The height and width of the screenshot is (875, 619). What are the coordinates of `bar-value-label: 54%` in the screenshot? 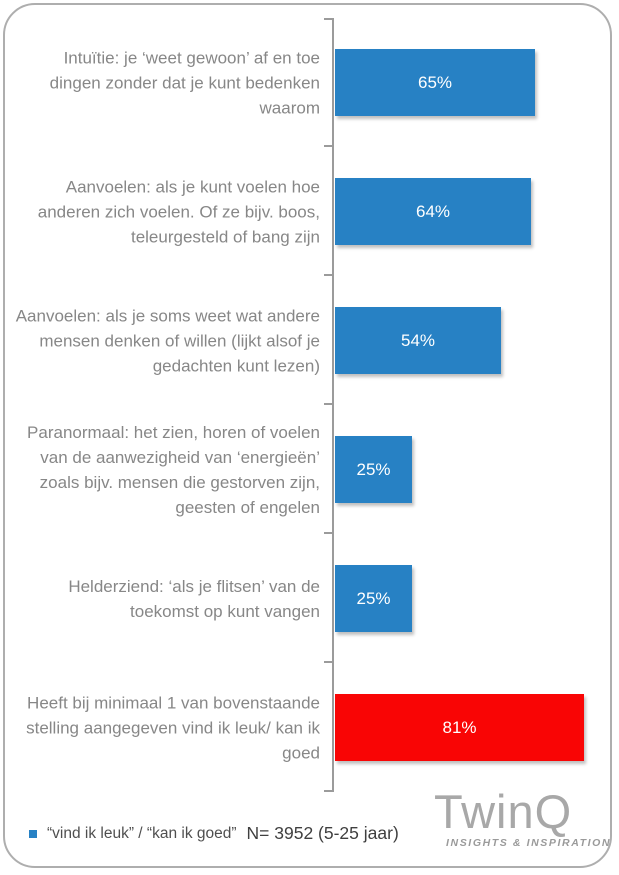 It's located at (418, 340).